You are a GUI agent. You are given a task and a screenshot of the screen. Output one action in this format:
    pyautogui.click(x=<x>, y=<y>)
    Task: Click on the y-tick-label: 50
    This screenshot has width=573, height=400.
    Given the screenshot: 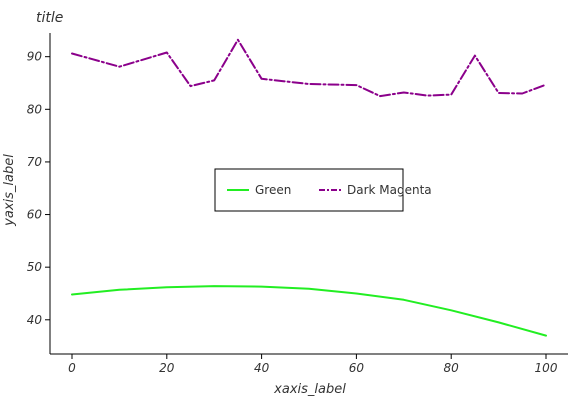 What is the action you would take?
    pyautogui.click(x=35, y=267)
    